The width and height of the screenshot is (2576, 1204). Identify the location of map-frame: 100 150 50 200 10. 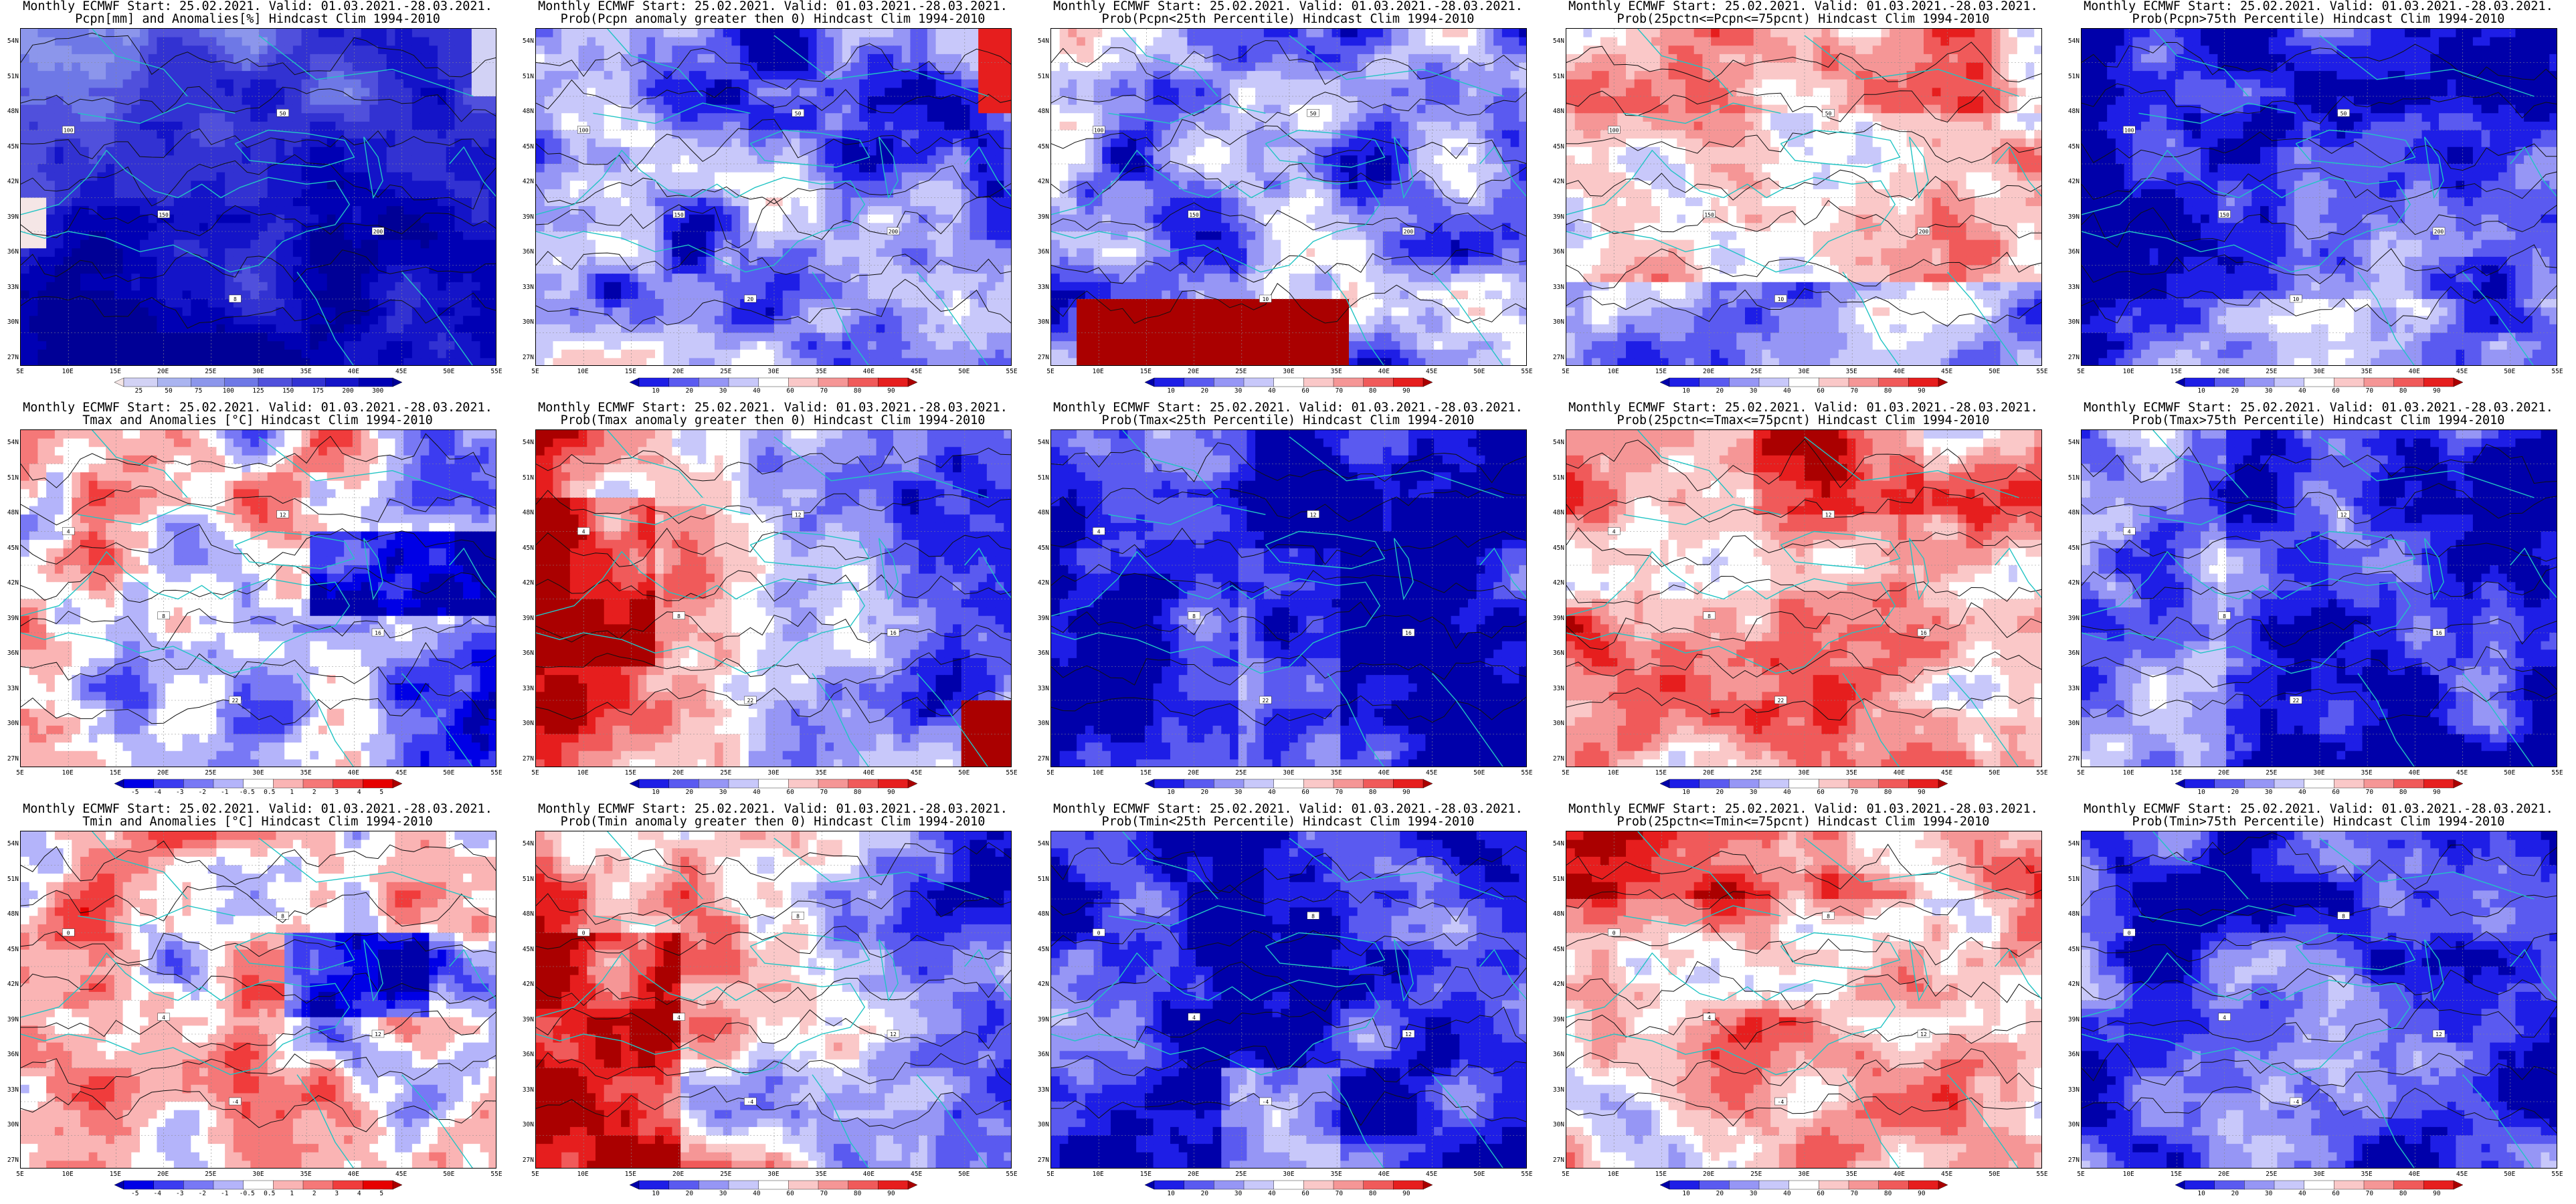
(1804, 197).